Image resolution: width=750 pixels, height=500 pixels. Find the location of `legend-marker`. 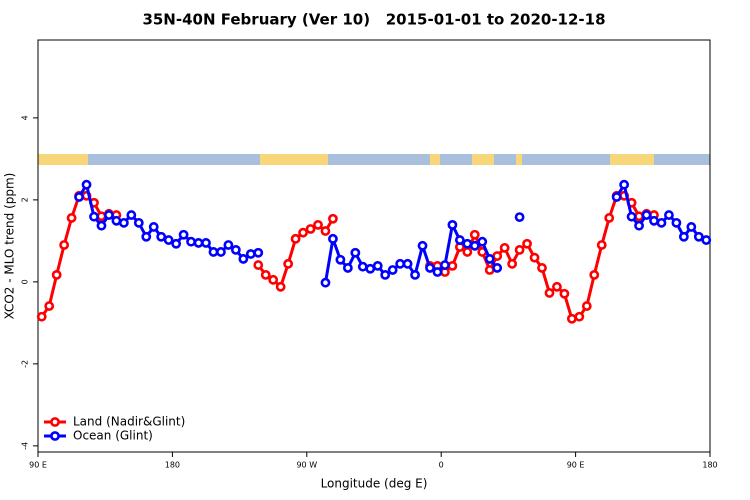

legend-marker is located at coordinates (55, 436).